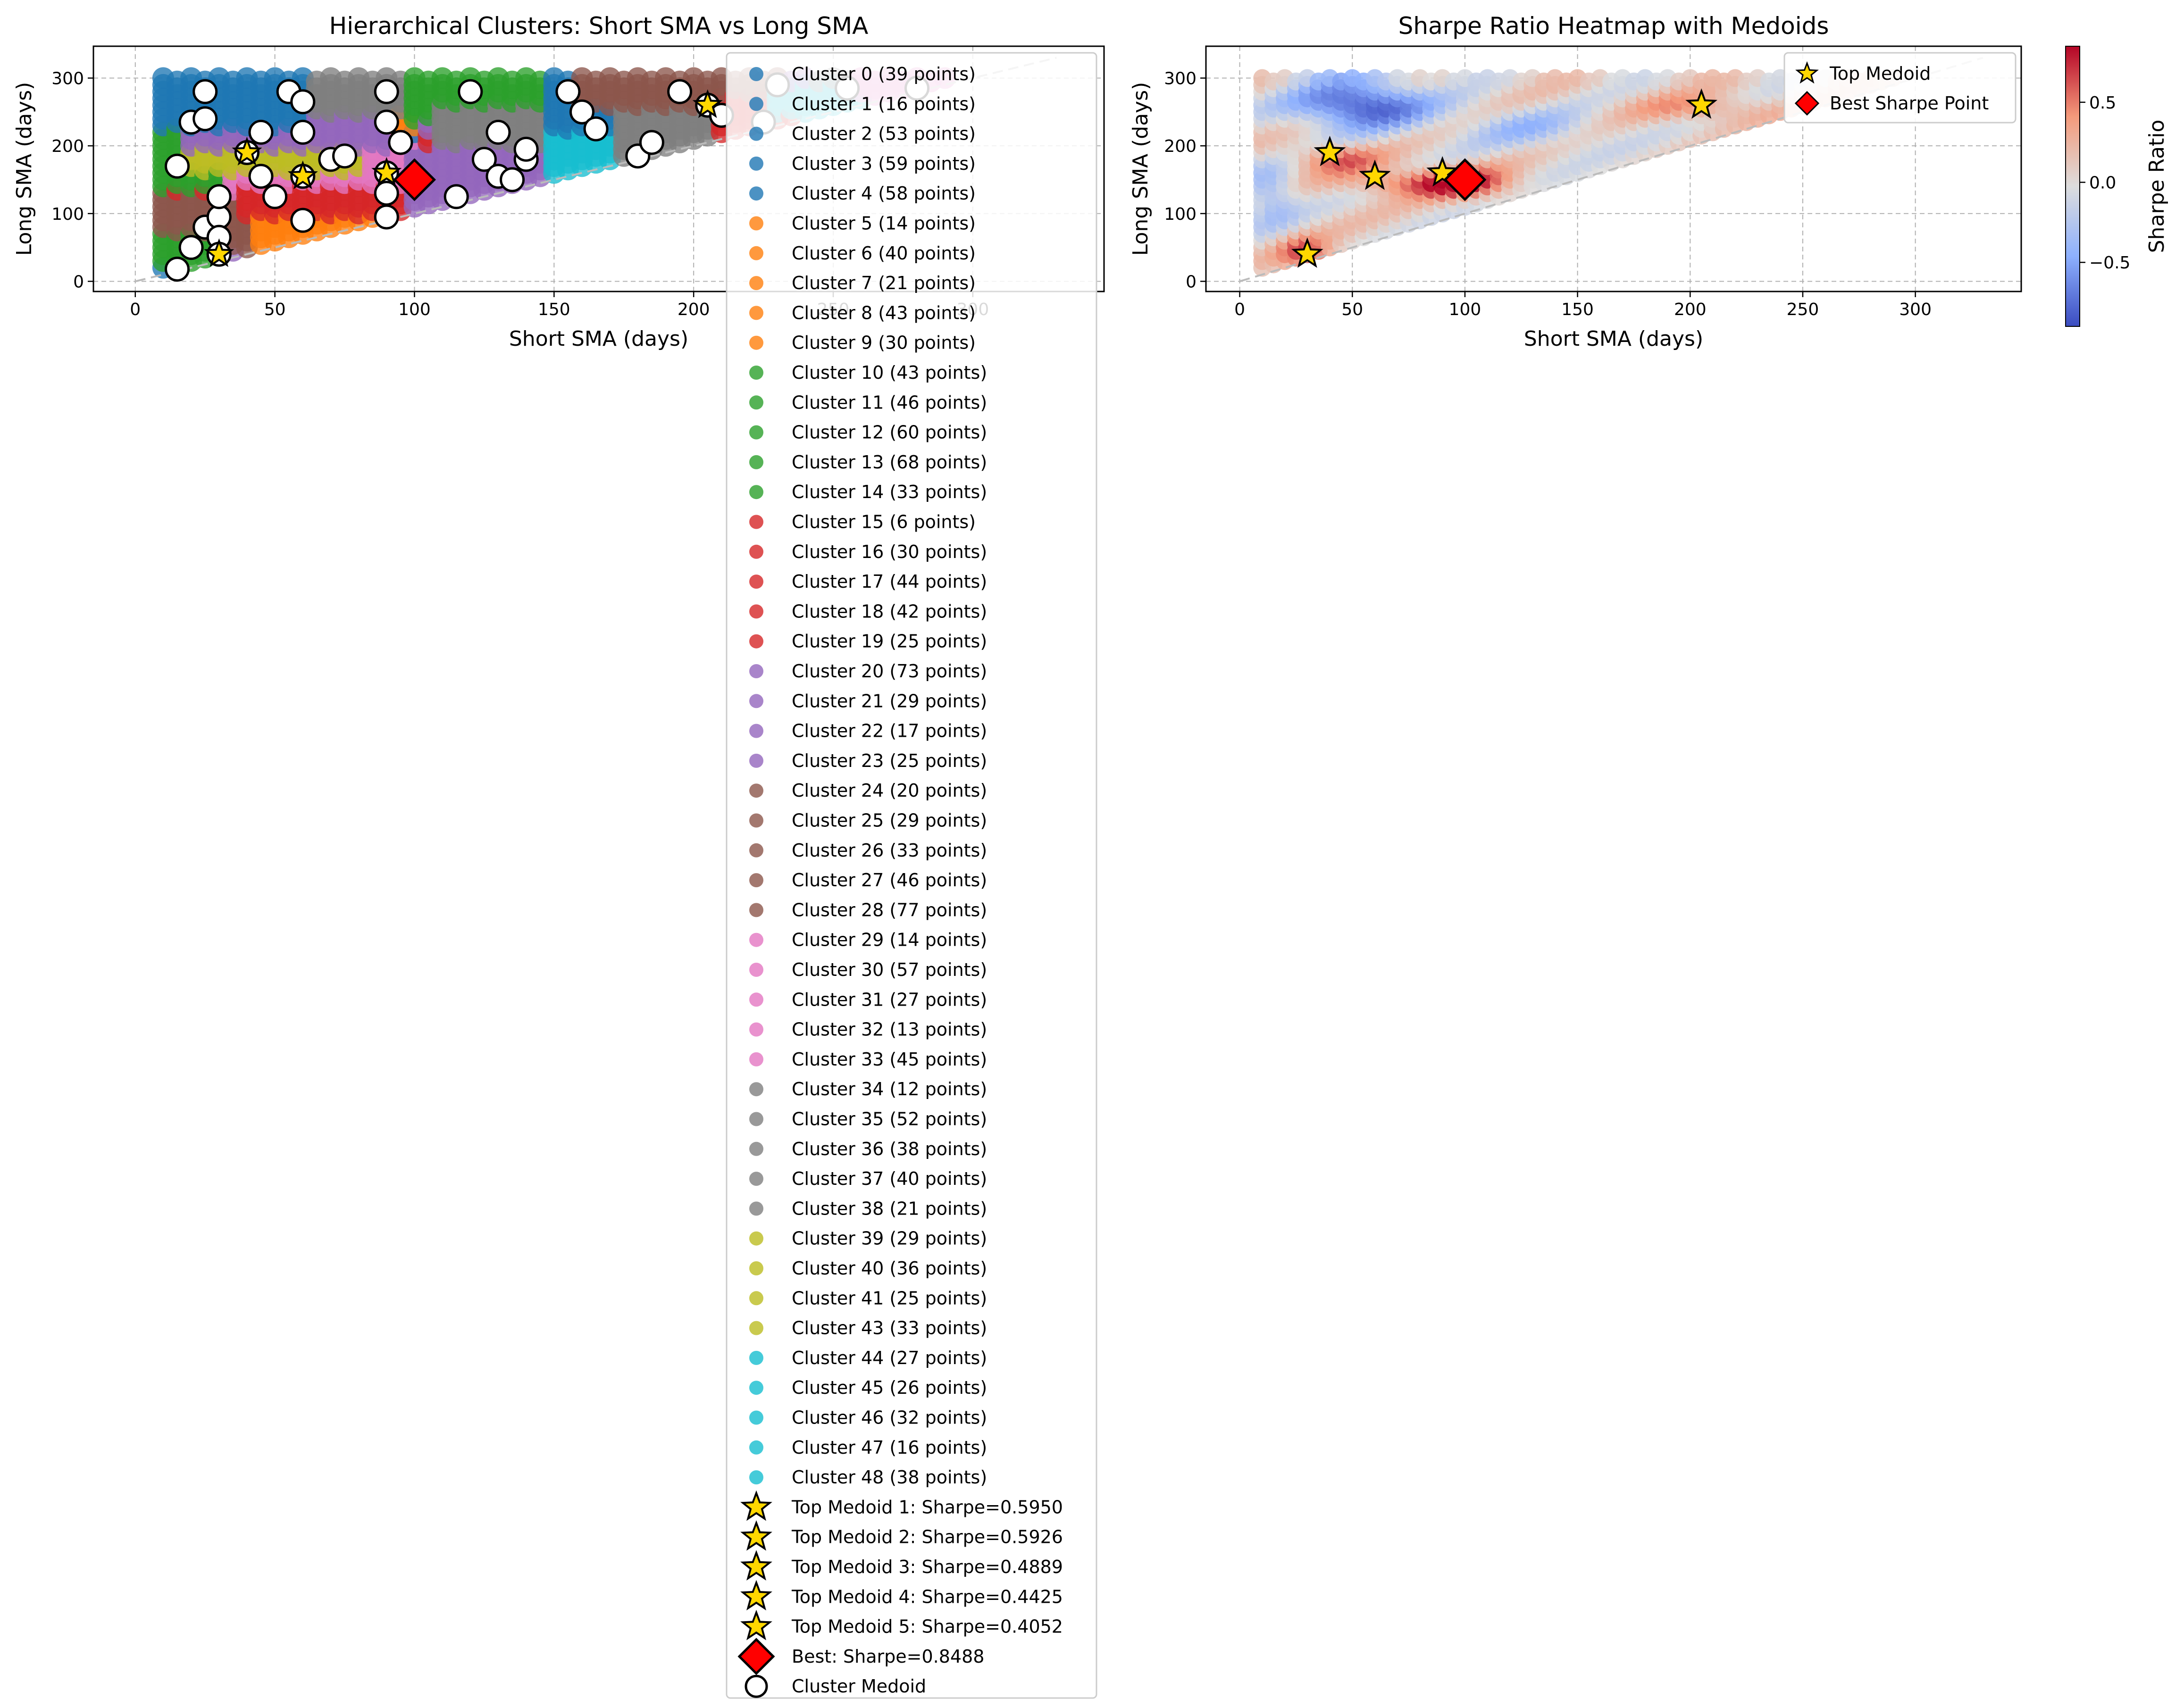 The width and height of the screenshot is (2184, 1707). I want to click on legend-cluster-label: Cluster 29 (14 points), so click(889, 940).